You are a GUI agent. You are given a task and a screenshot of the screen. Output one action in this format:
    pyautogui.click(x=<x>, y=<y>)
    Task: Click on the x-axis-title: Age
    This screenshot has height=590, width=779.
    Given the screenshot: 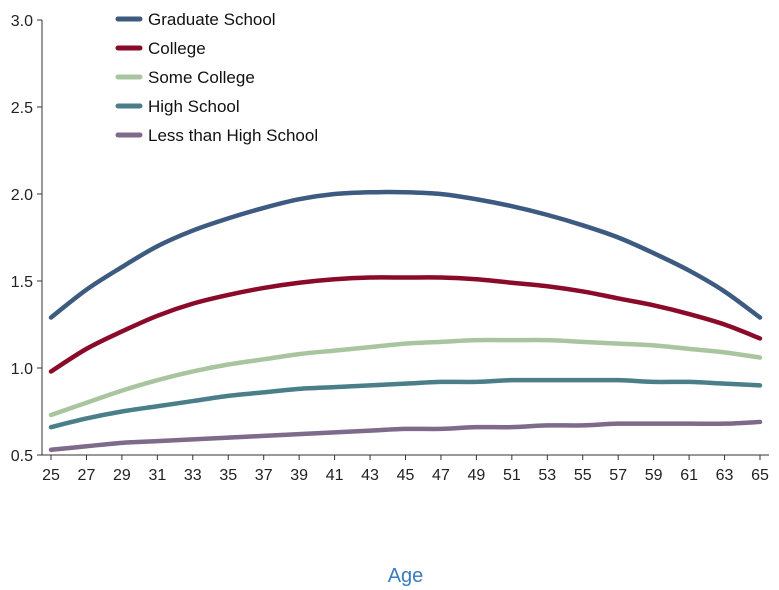 What is the action you would take?
    pyautogui.click(x=406, y=576)
    